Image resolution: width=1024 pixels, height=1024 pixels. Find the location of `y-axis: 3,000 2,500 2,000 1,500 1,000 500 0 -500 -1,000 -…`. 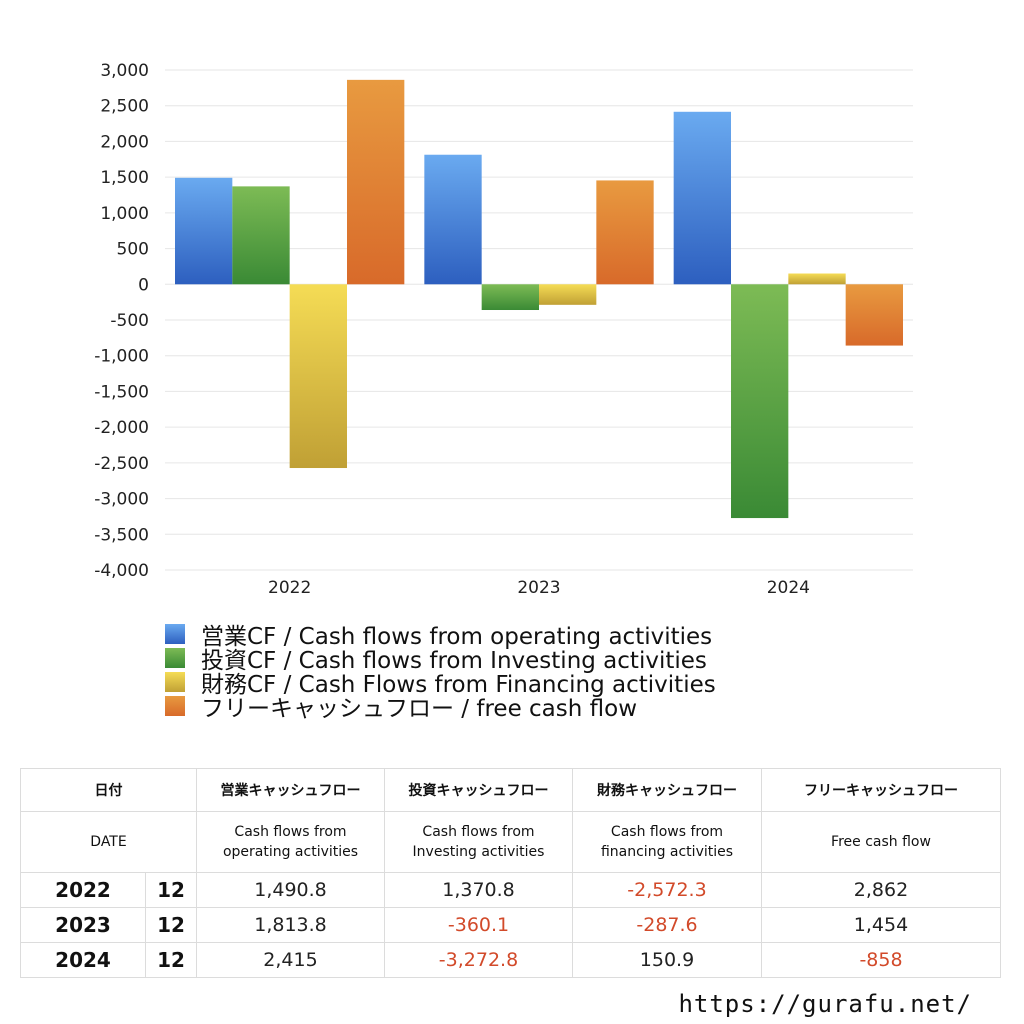

y-axis: 3,000 2,500 2,000 1,500 1,000 500 0 -500 -1,000 -… is located at coordinates (121, 321).